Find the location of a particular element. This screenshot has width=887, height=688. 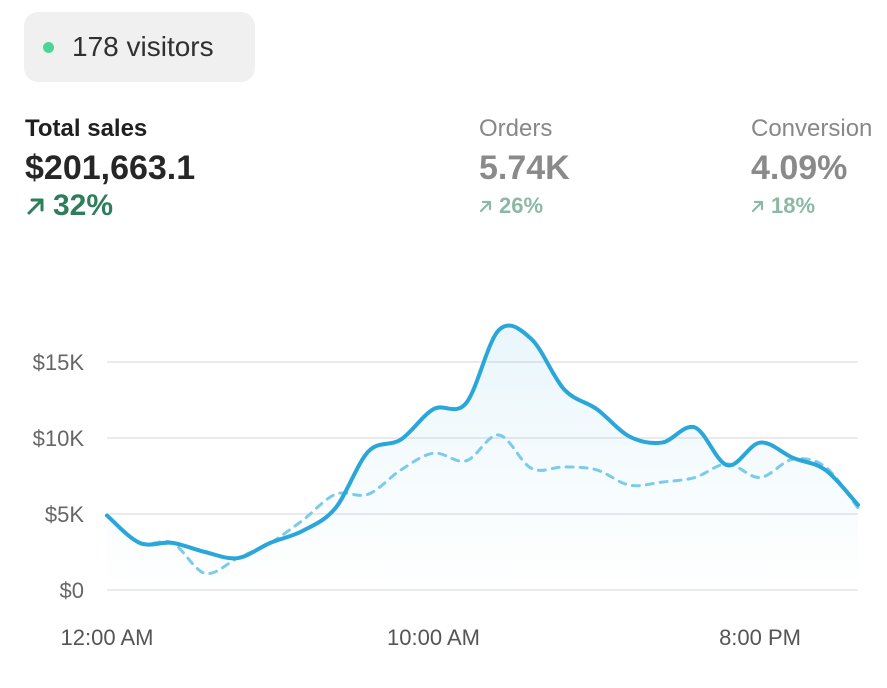

metric-total-sales: Total sales $201,663.1 32% is located at coordinates (110, 168).